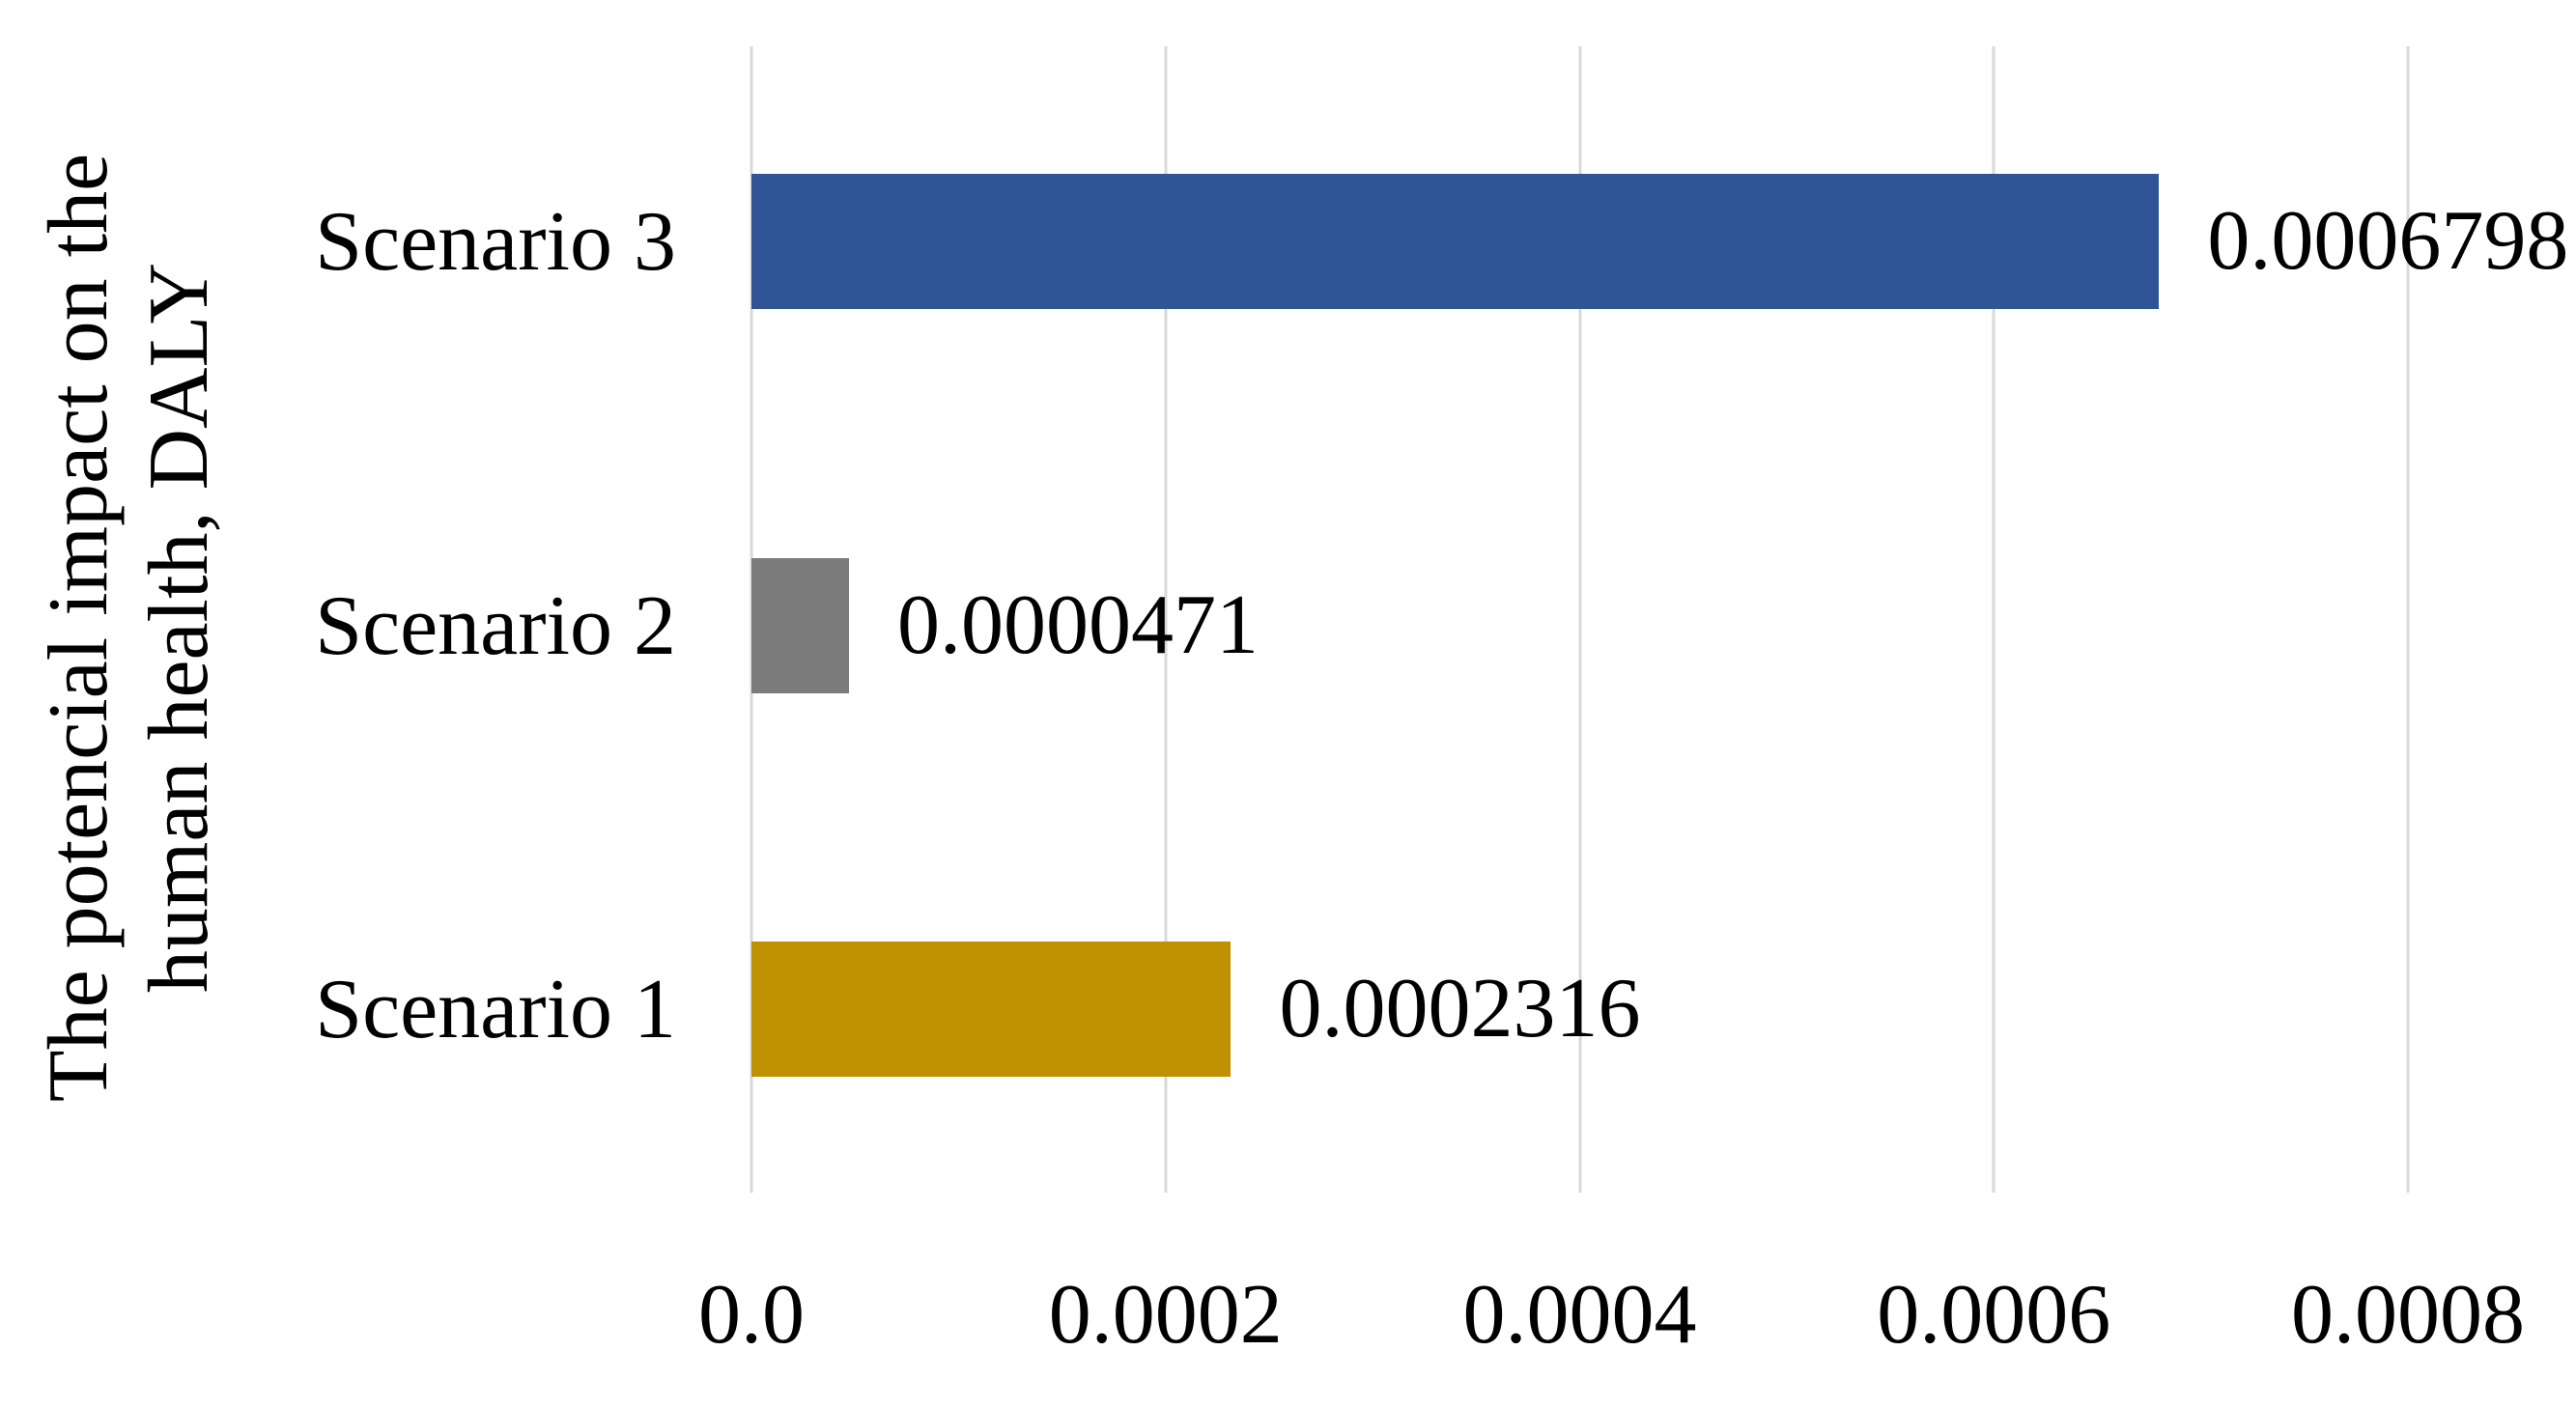  I want to click on category-label-scenario-2: Scenario 2, so click(495, 625).